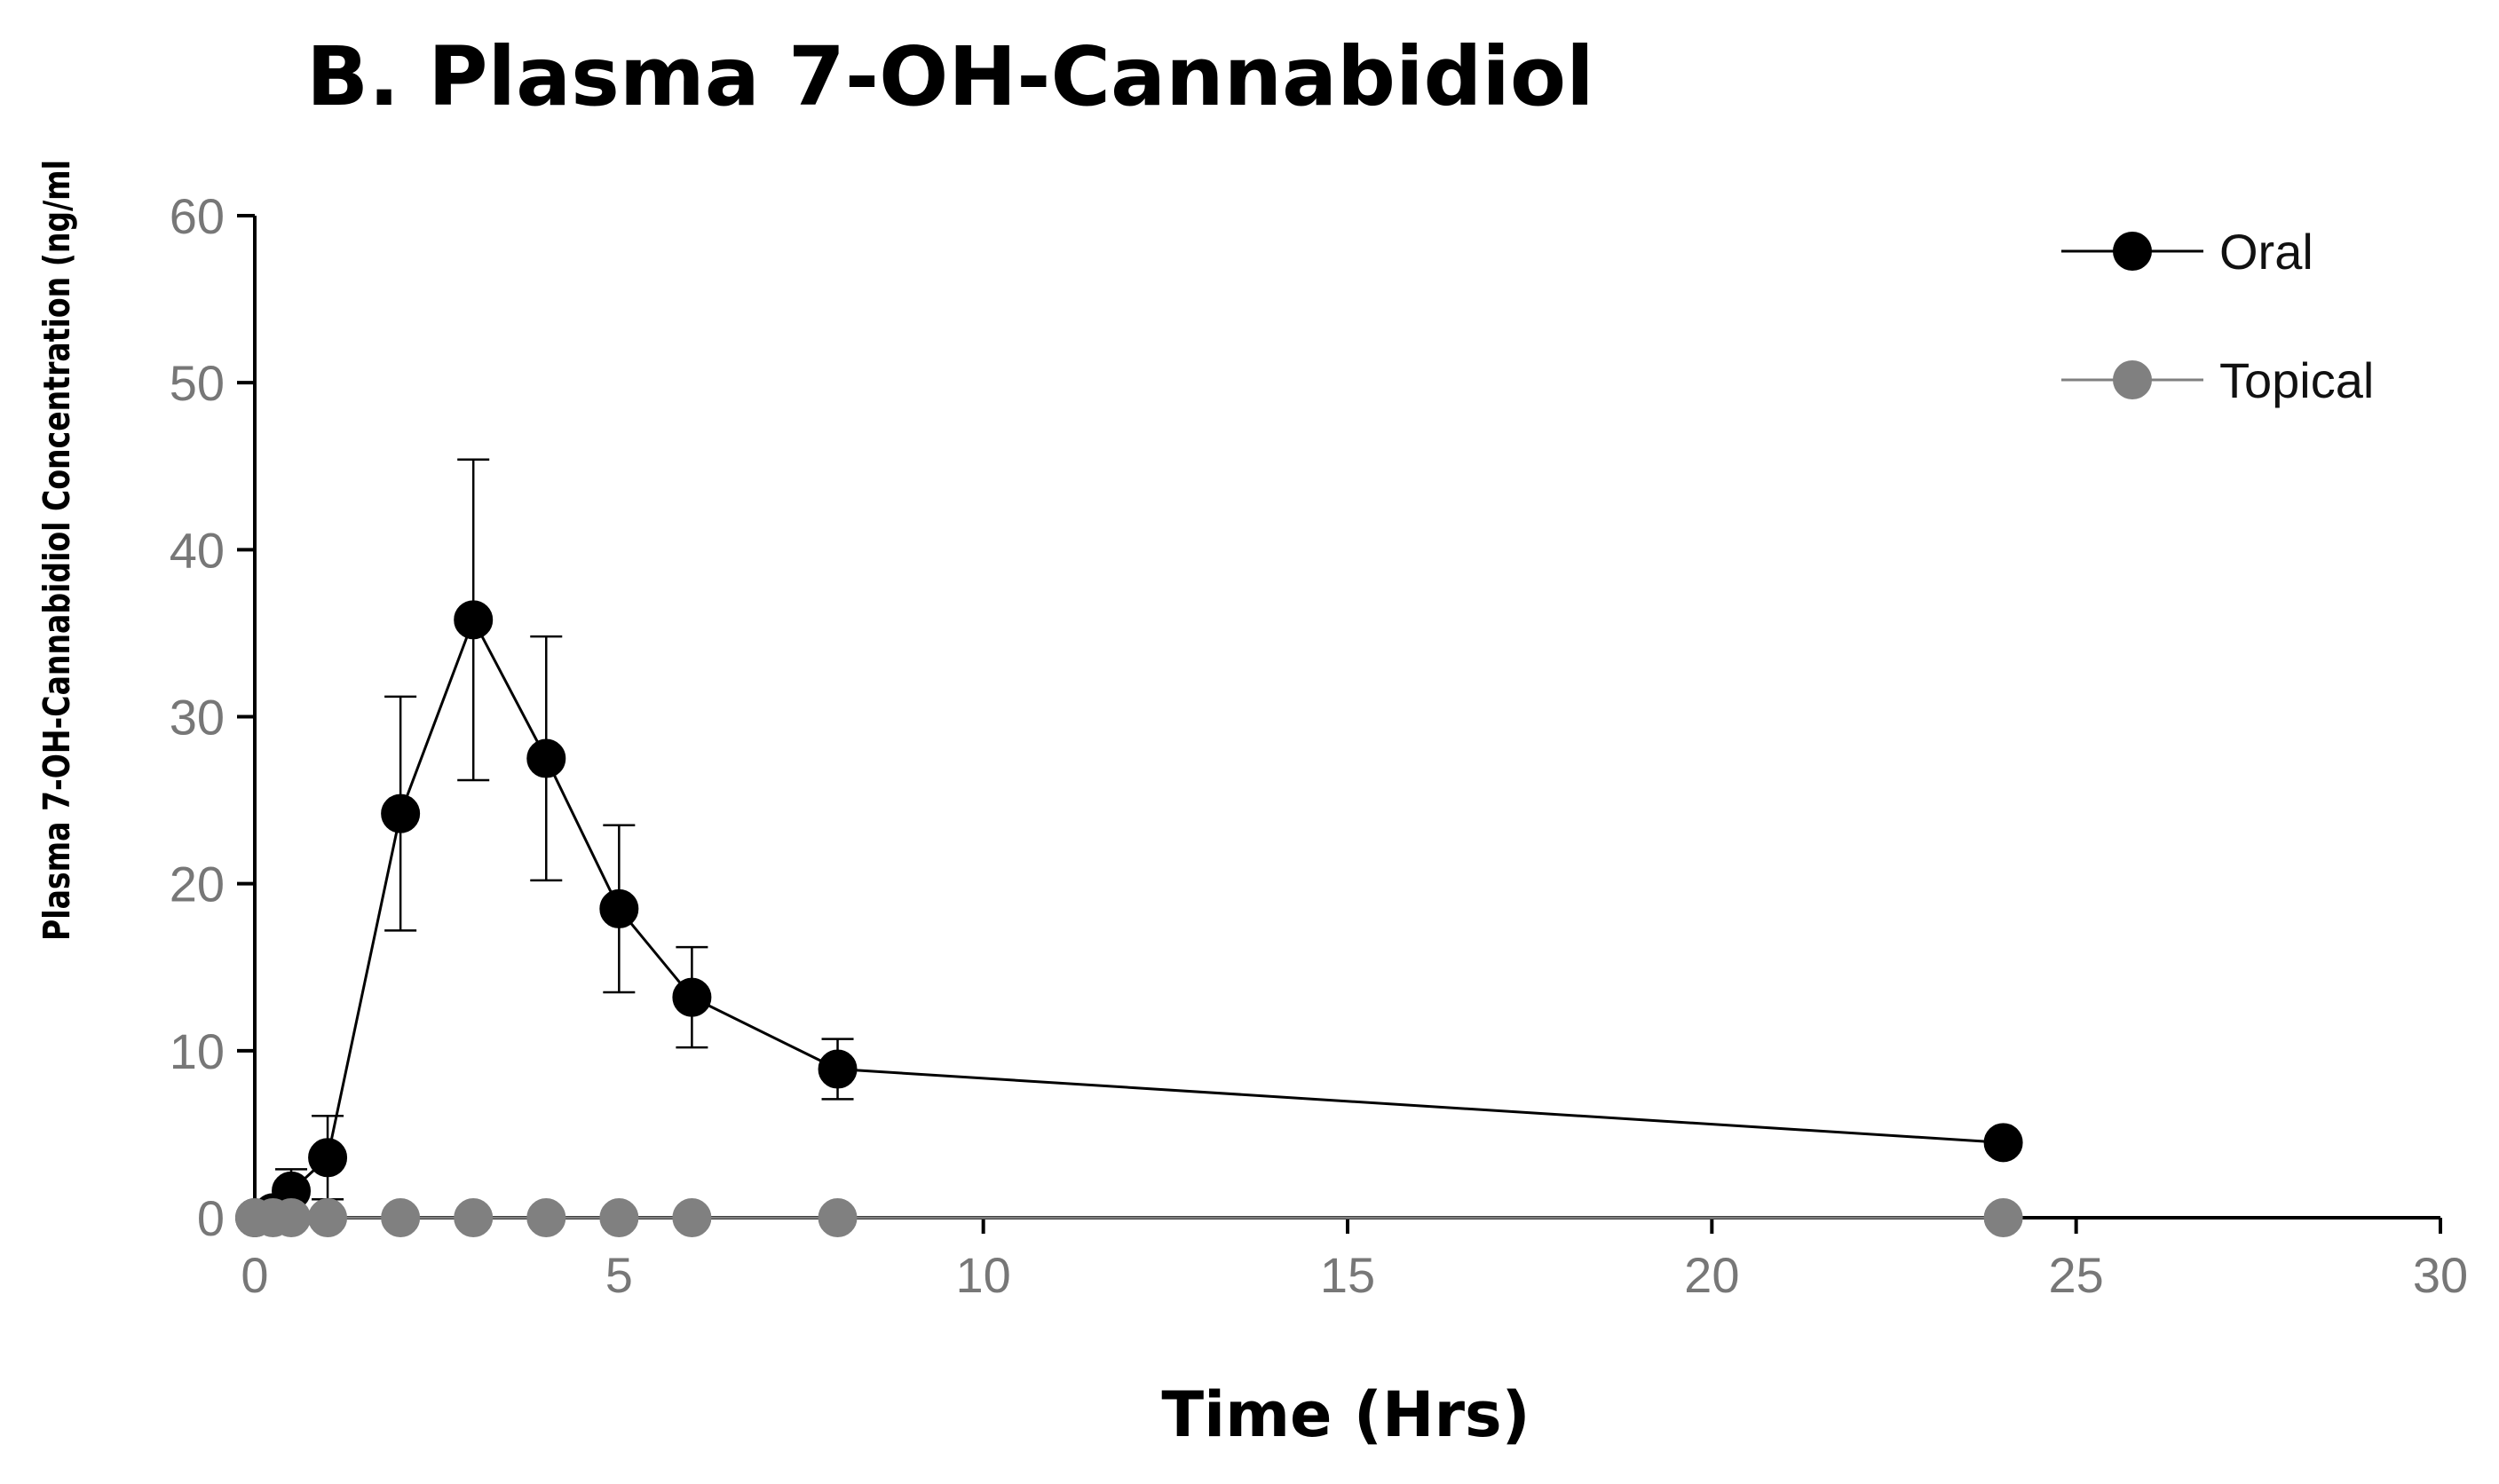 This screenshot has width=2499, height=1484. What do you see at coordinates (197, 884) in the screenshot?
I see `y-tick-label: 20` at bounding box center [197, 884].